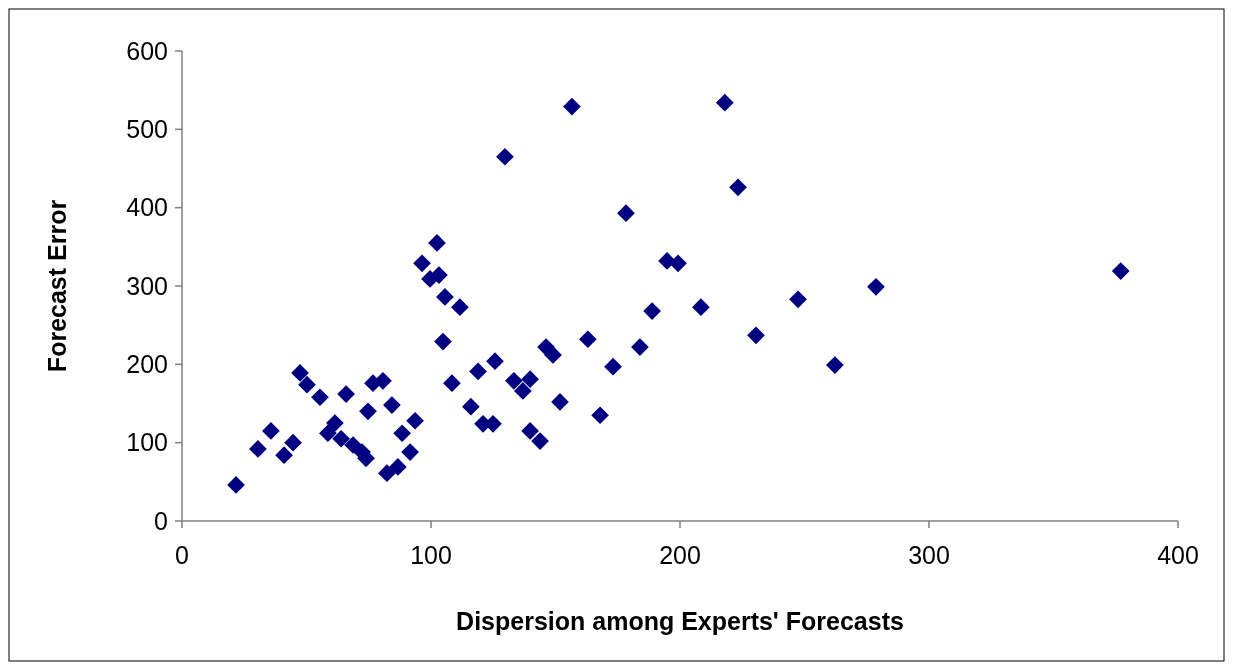 The height and width of the screenshot is (670, 1233). I want to click on x-axis-title: Dispersion among Experts' Forecasts, so click(680, 621).